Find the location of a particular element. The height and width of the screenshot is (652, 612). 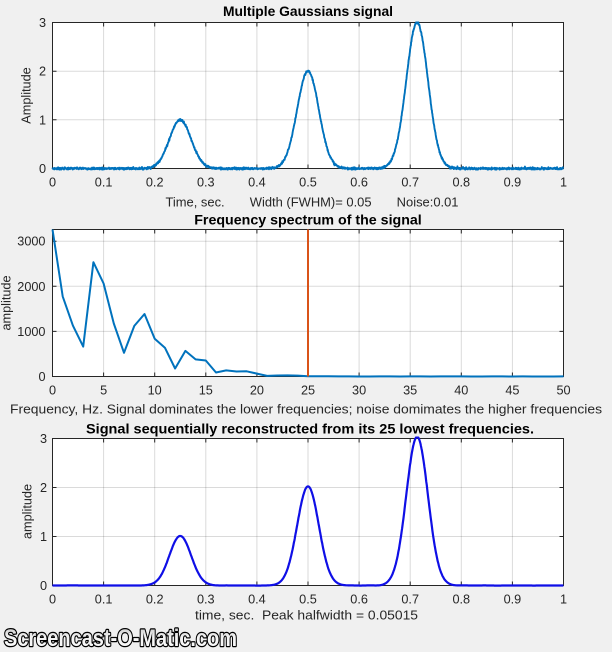

svg-text:time, sec. Peak halfwidth = 0: time, sec. Peak halfwidth = 0.05015 is located at coordinates (306, 616).